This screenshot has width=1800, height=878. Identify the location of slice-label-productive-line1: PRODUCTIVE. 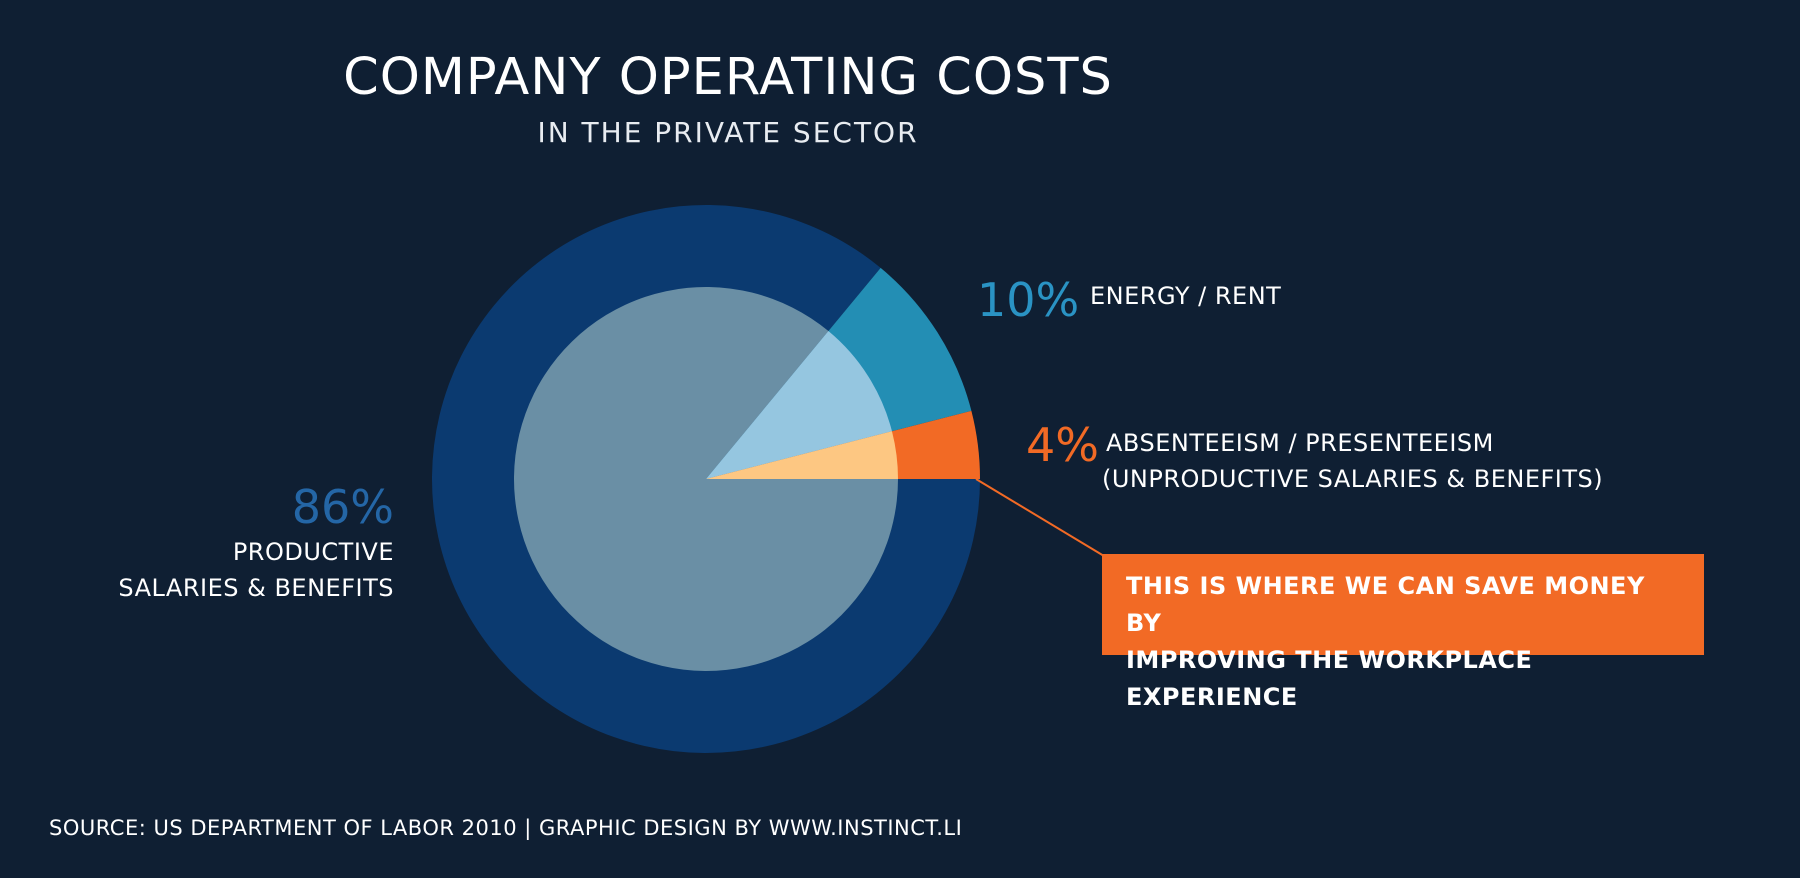
(313, 552).